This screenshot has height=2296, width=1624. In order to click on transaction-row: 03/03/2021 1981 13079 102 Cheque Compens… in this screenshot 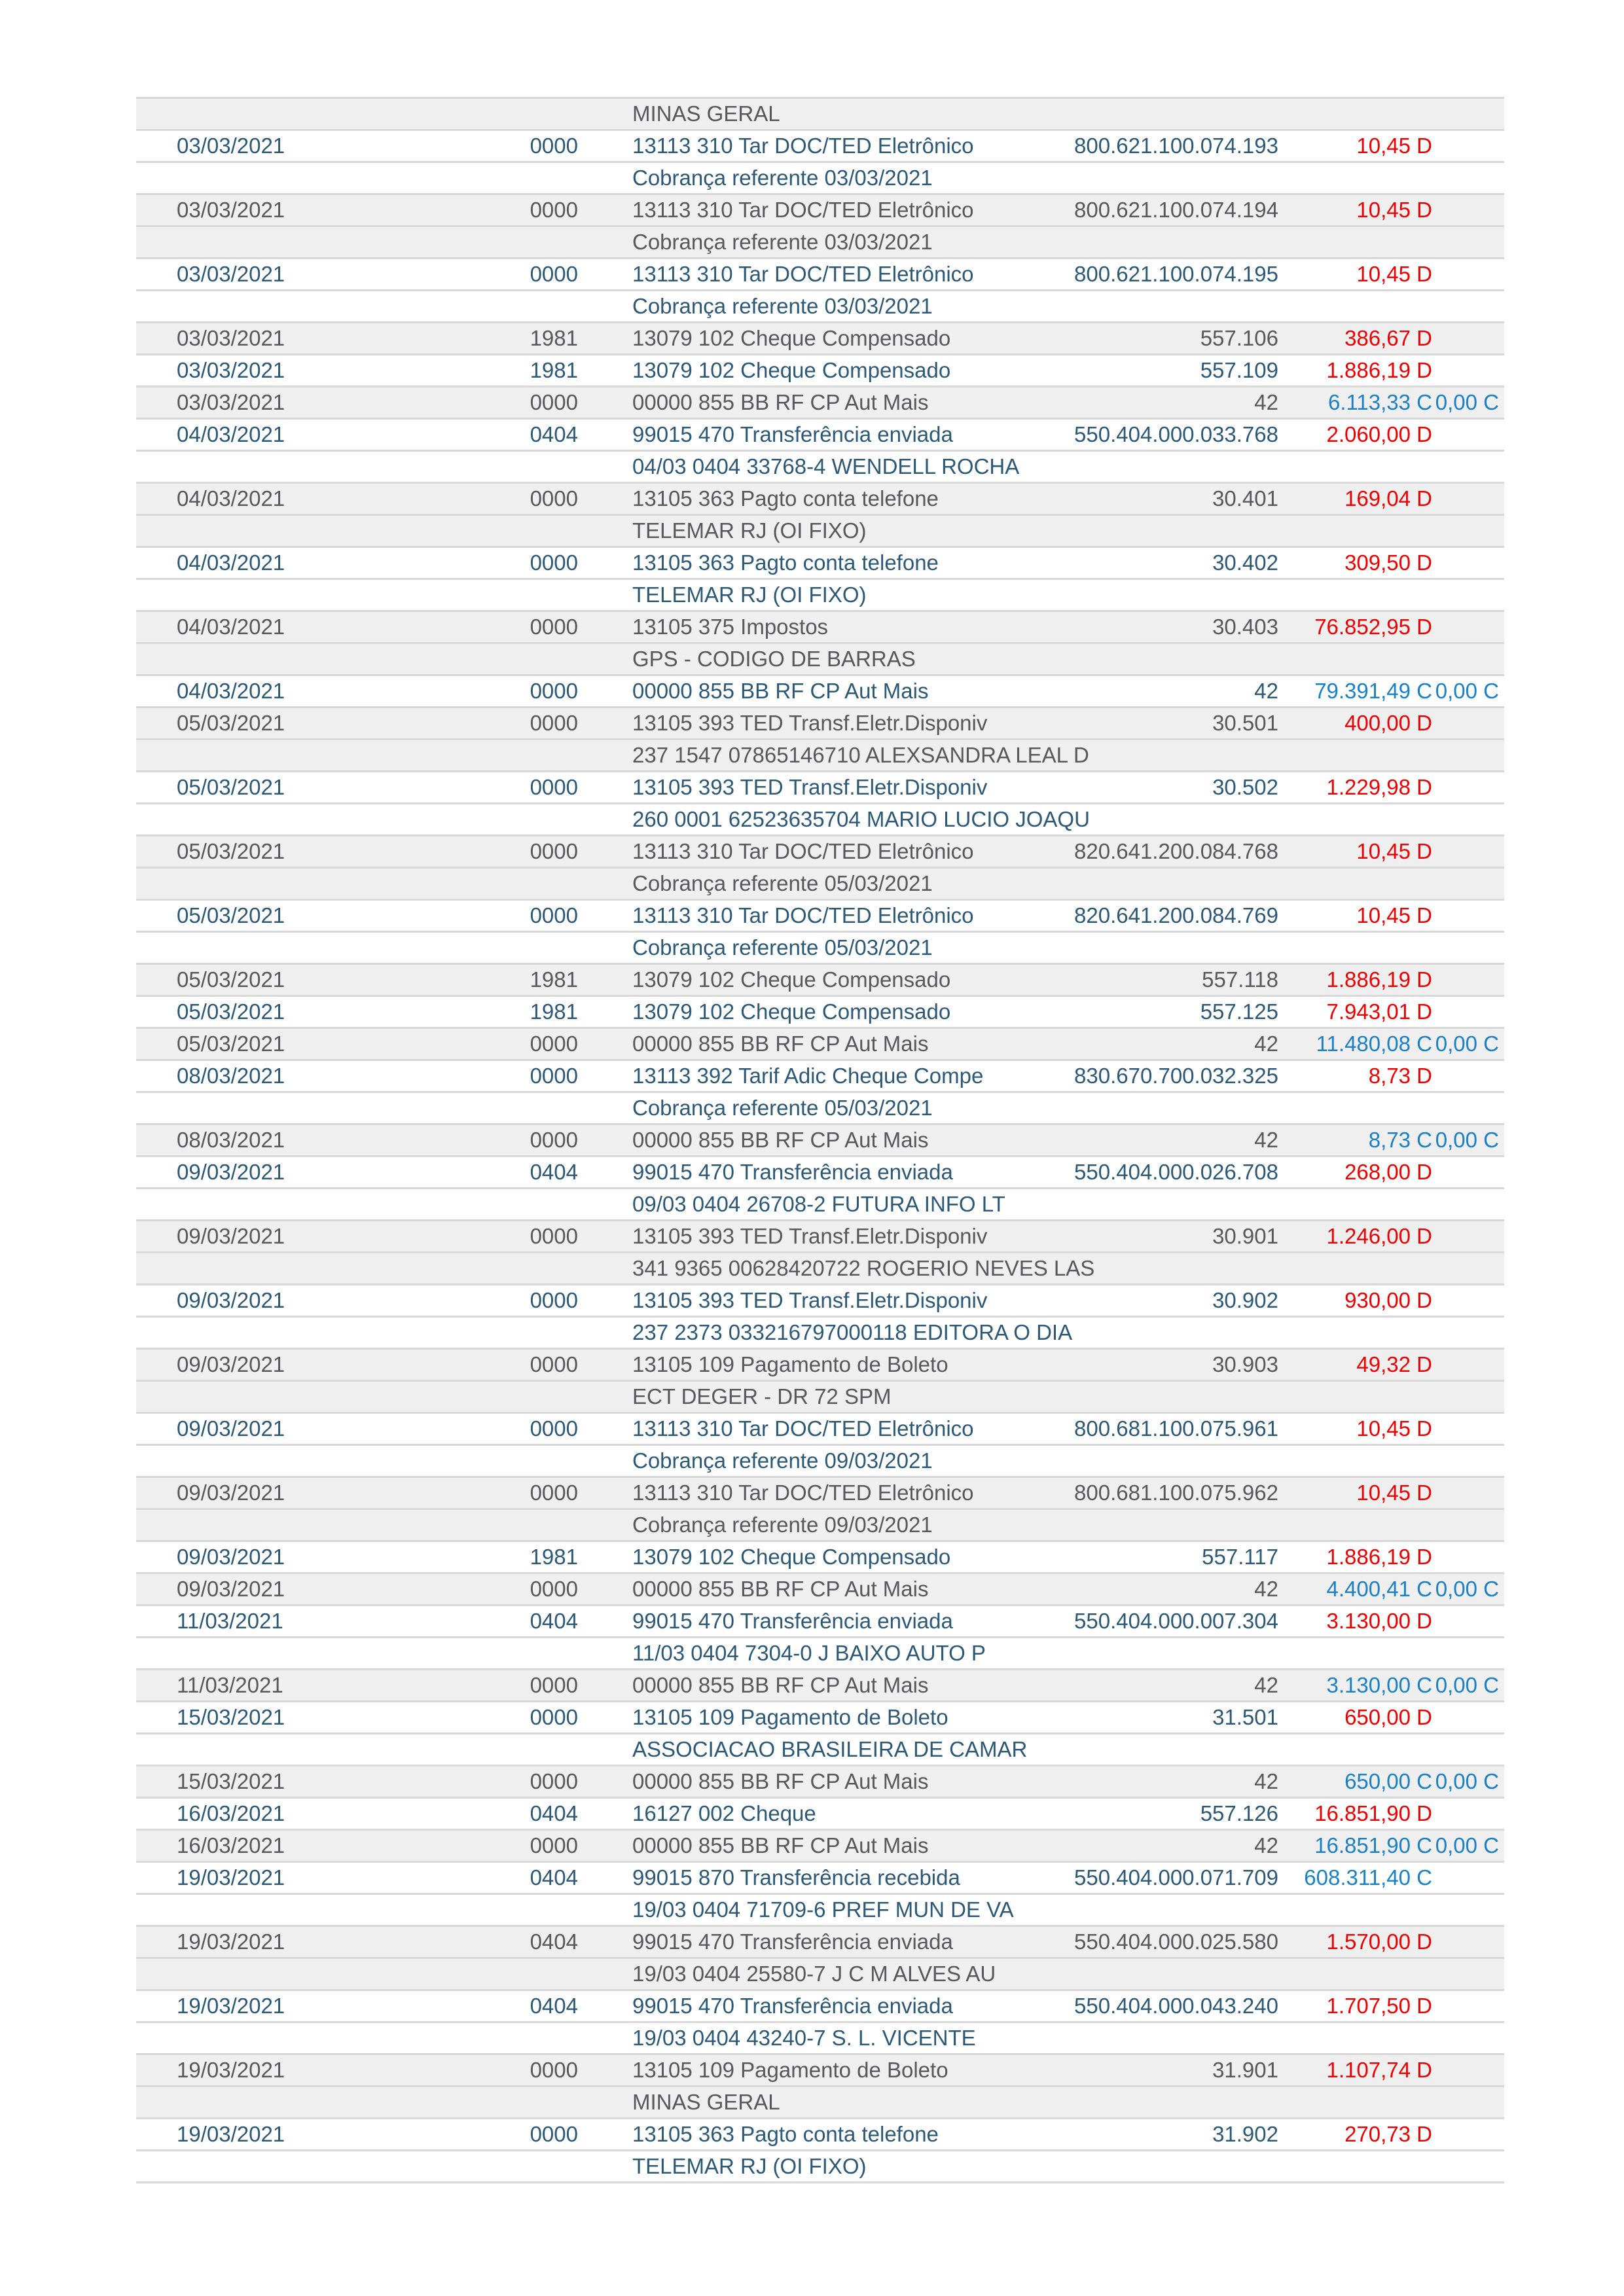, I will do `click(820, 338)`.